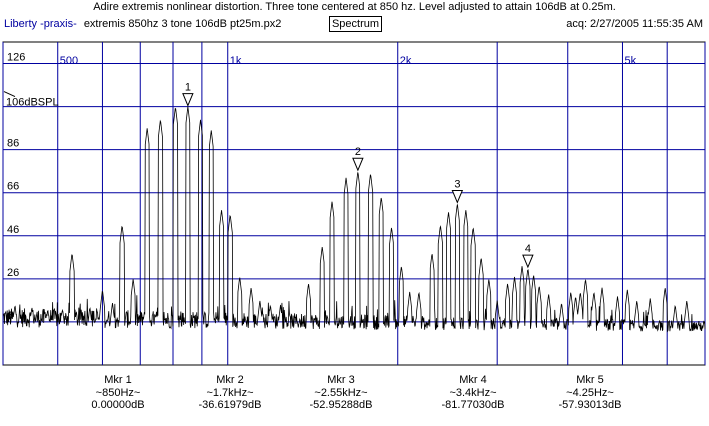 This screenshot has width=709, height=426. What do you see at coordinates (13, 144) in the screenshot?
I see `y-tick-label: 86` at bounding box center [13, 144].